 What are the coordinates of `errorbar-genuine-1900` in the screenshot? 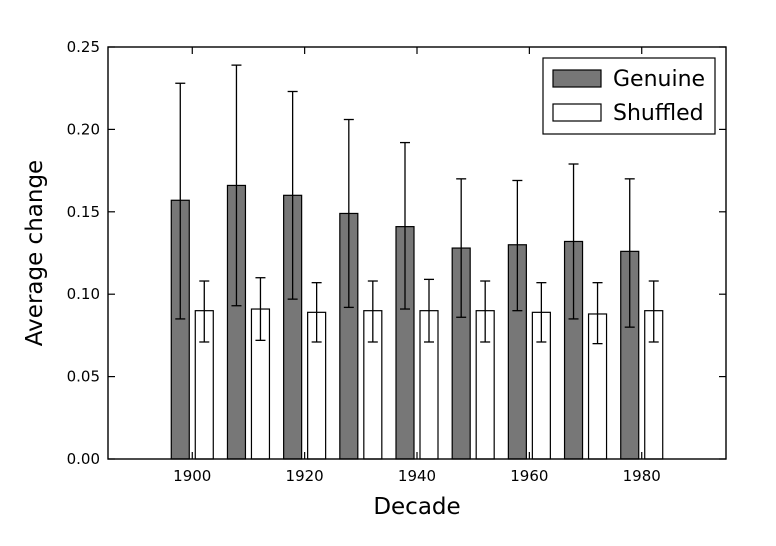 It's located at (180, 201).